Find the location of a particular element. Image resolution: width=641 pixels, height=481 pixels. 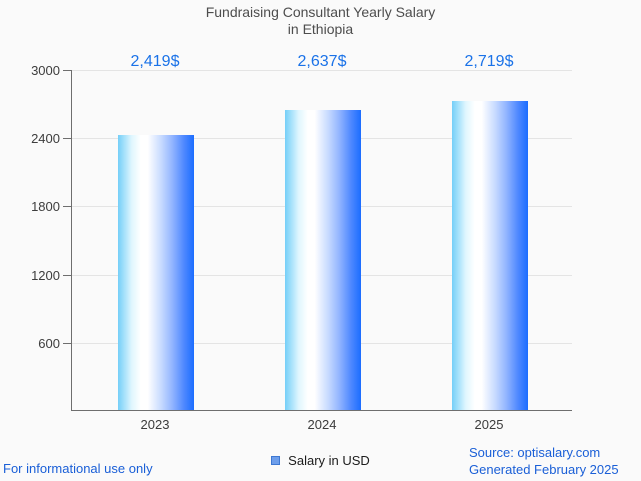

y-axis-label: 3000 is located at coordinates (45, 70).